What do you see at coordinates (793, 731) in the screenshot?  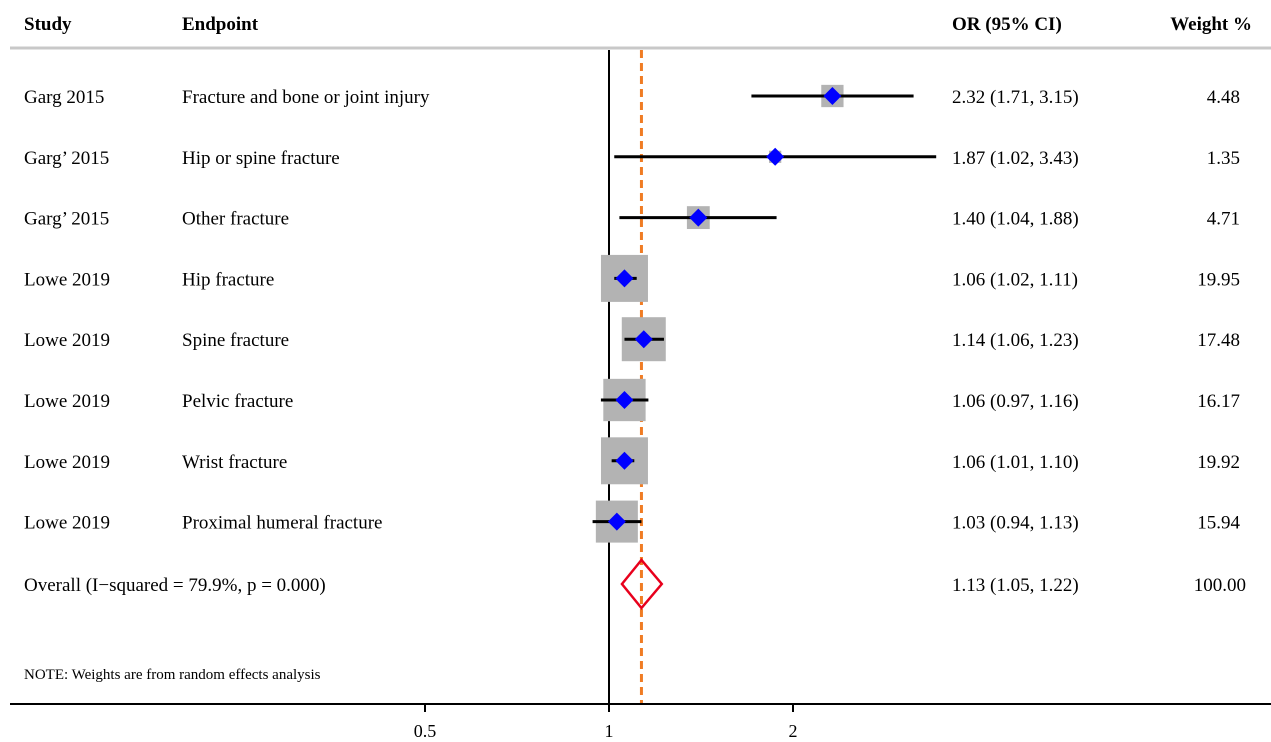 I see `x-tick-label: 2` at bounding box center [793, 731].